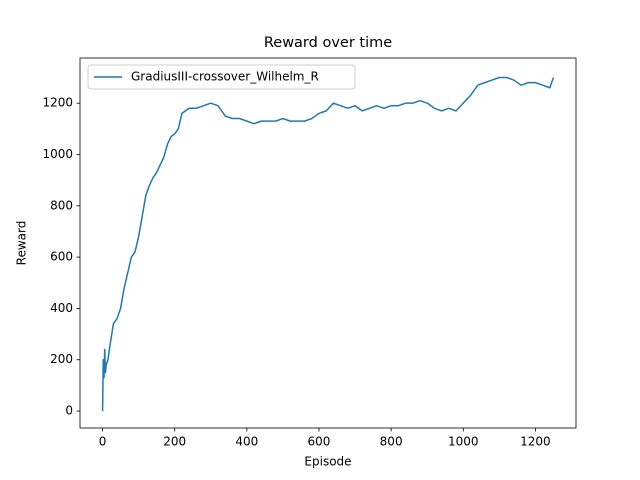  What do you see at coordinates (328, 43) in the screenshot?
I see `chart-title: Reward over time` at bounding box center [328, 43].